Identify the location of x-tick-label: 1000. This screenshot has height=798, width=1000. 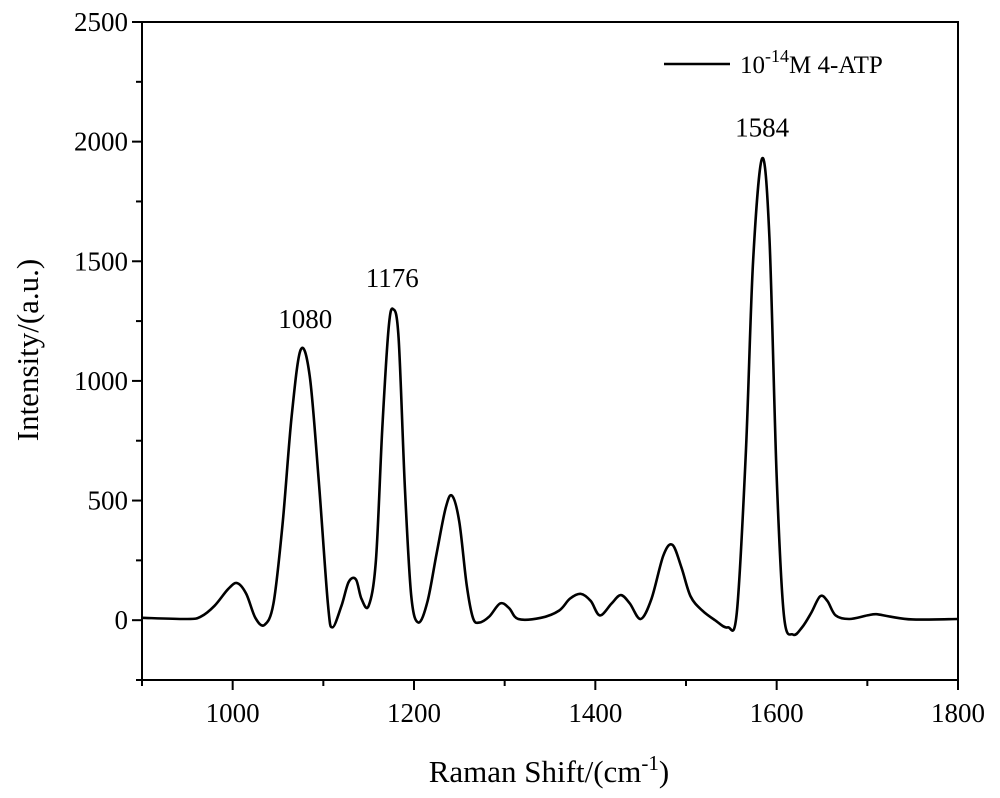
(233, 713).